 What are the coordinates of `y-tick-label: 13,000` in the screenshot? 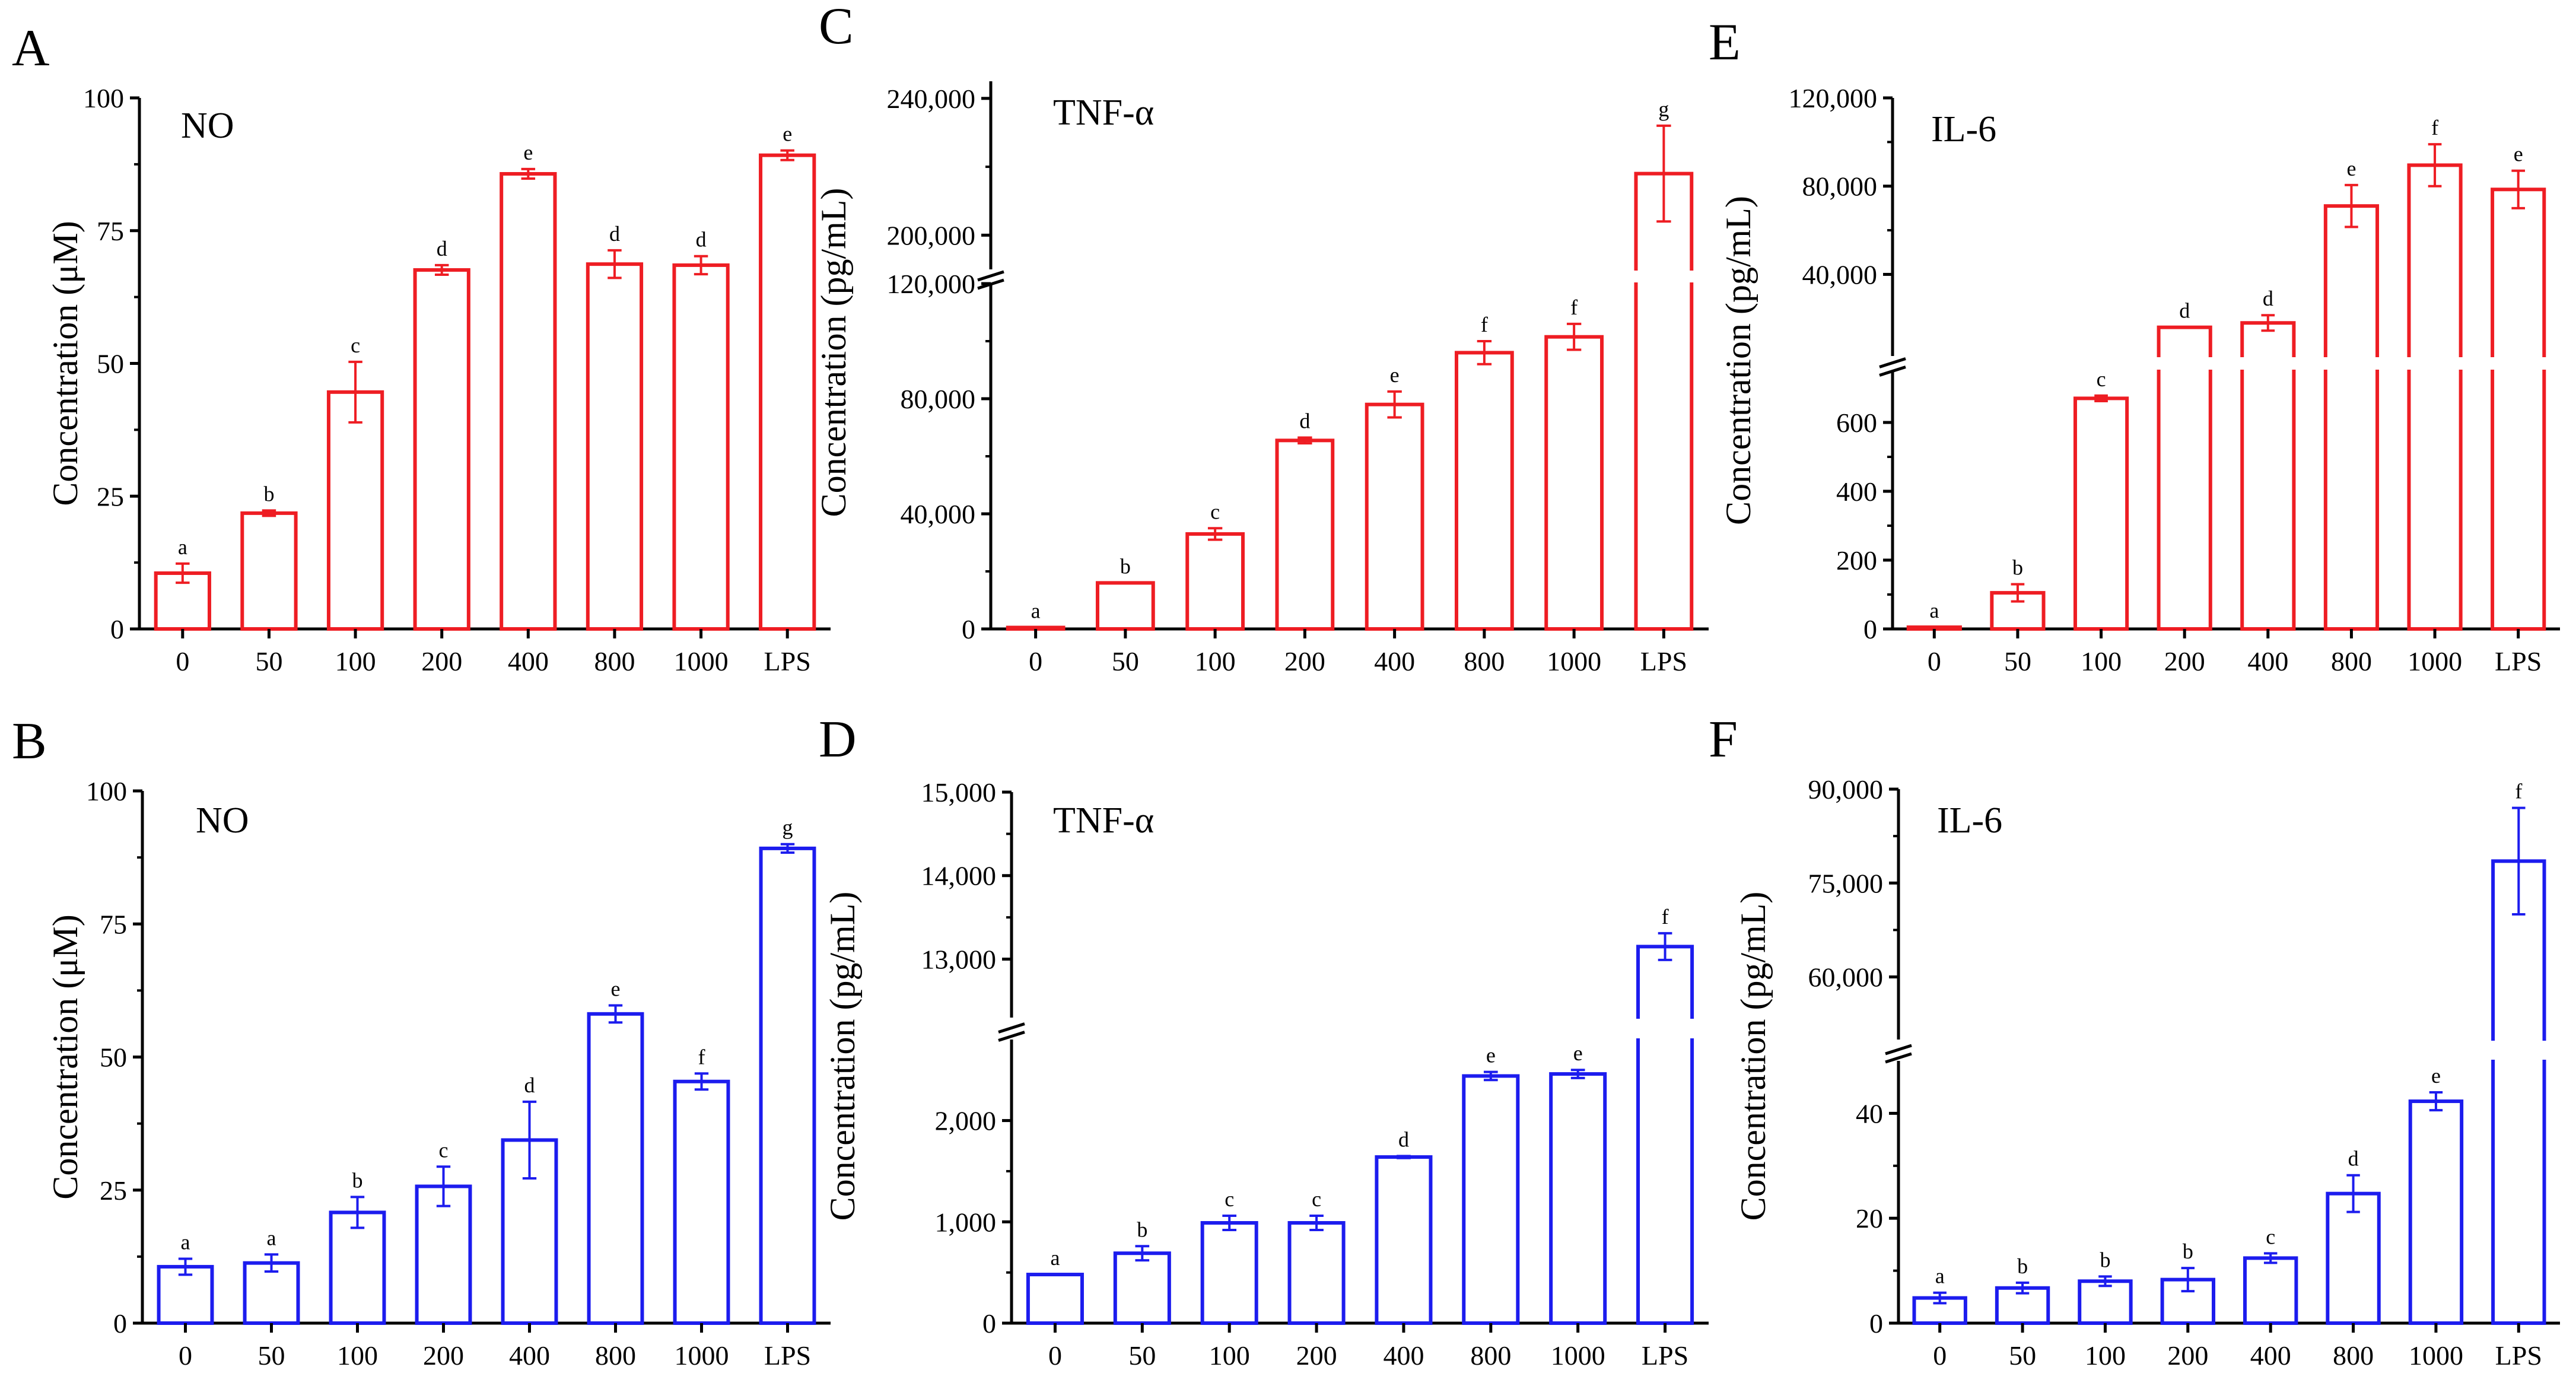 It's located at (959, 959).